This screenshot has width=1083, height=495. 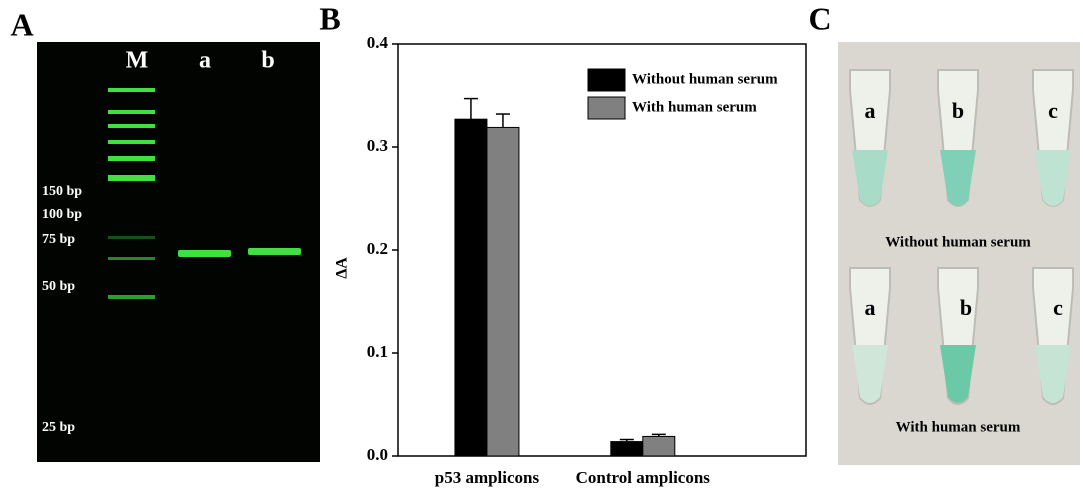 What do you see at coordinates (137, 61) in the screenshot?
I see `lane-label: M` at bounding box center [137, 61].